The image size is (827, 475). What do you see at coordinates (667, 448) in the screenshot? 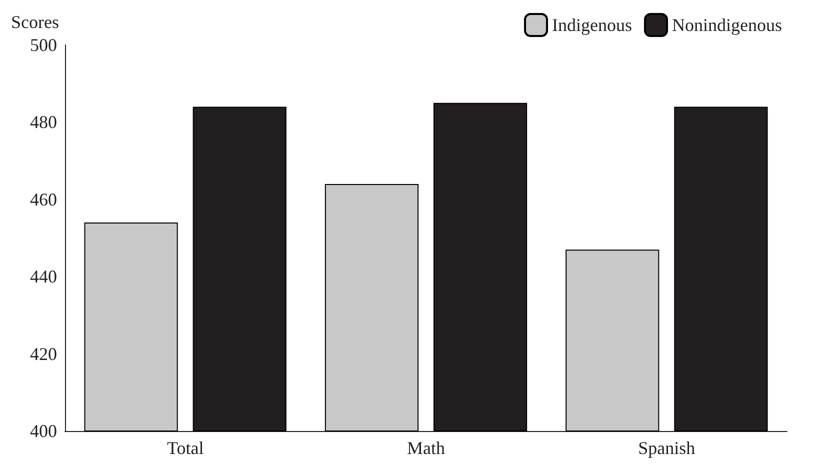
I see `x-tick-label: Spanish` at bounding box center [667, 448].